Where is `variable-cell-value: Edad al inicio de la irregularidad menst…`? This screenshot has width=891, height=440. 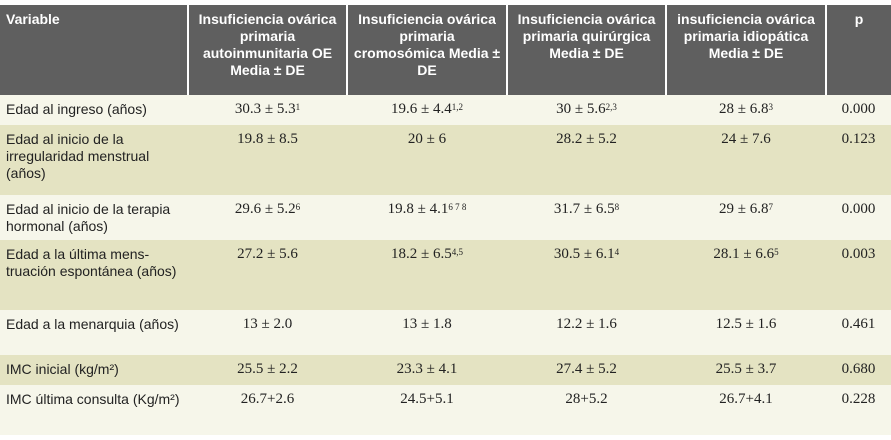
variable-cell-value: Edad al inicio de la irregularidad menst… is located at coordinates (78, 156).